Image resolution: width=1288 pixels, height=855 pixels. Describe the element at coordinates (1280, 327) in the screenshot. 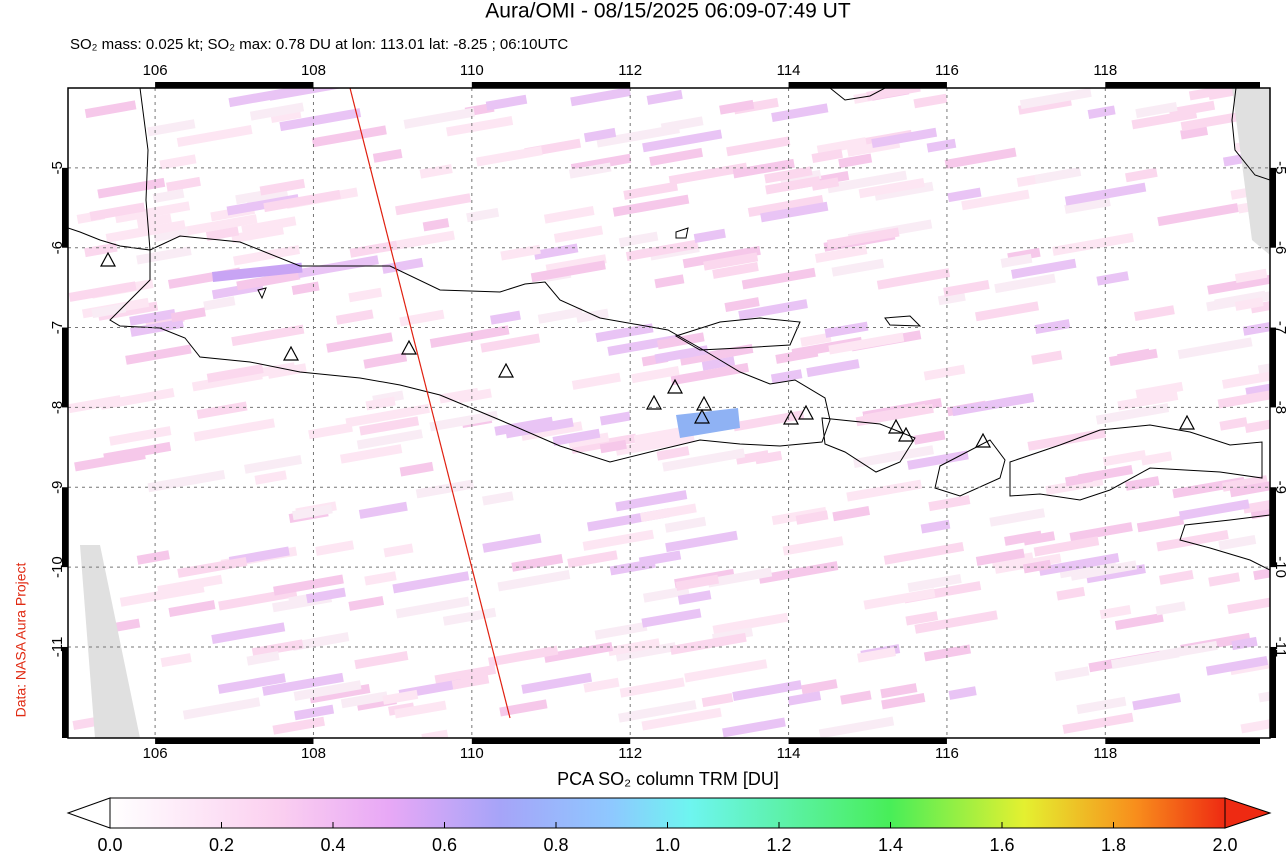

I see `y-tick-label: -7` at that location.